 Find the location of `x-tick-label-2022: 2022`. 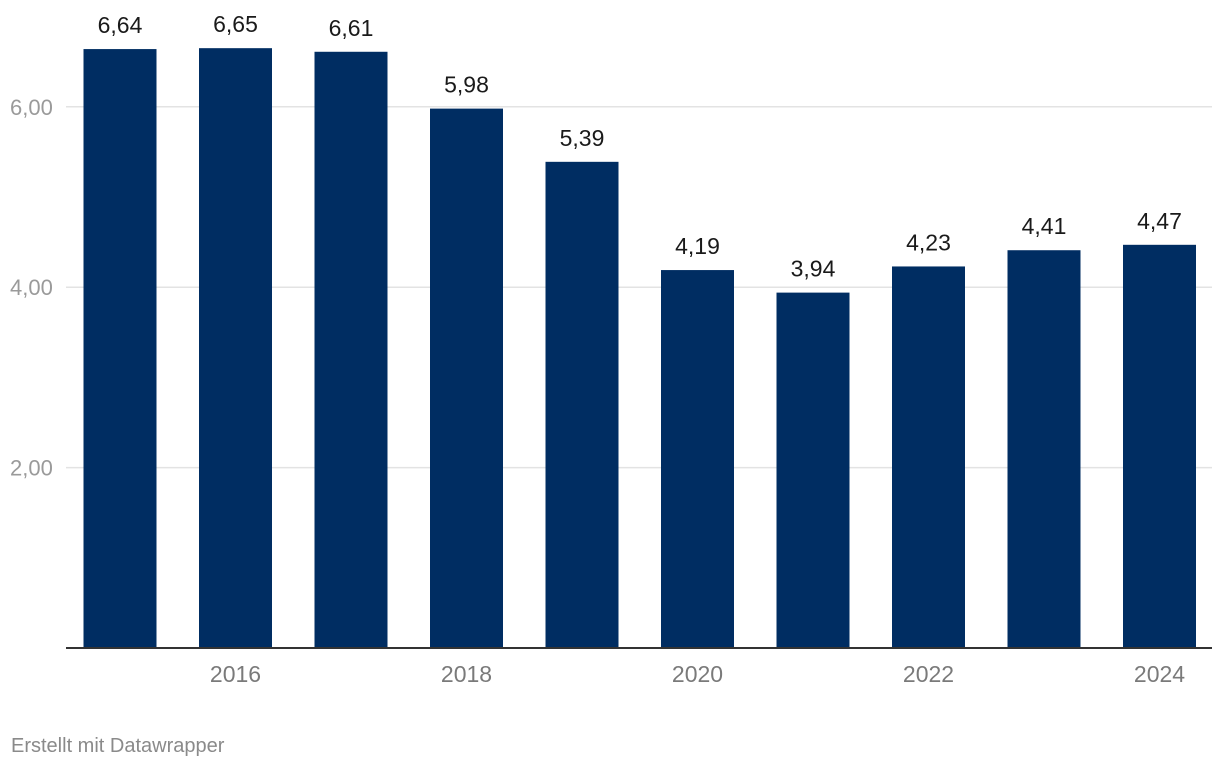

x-tick-label-2022: 2022 is located at coordinates (928, 674).